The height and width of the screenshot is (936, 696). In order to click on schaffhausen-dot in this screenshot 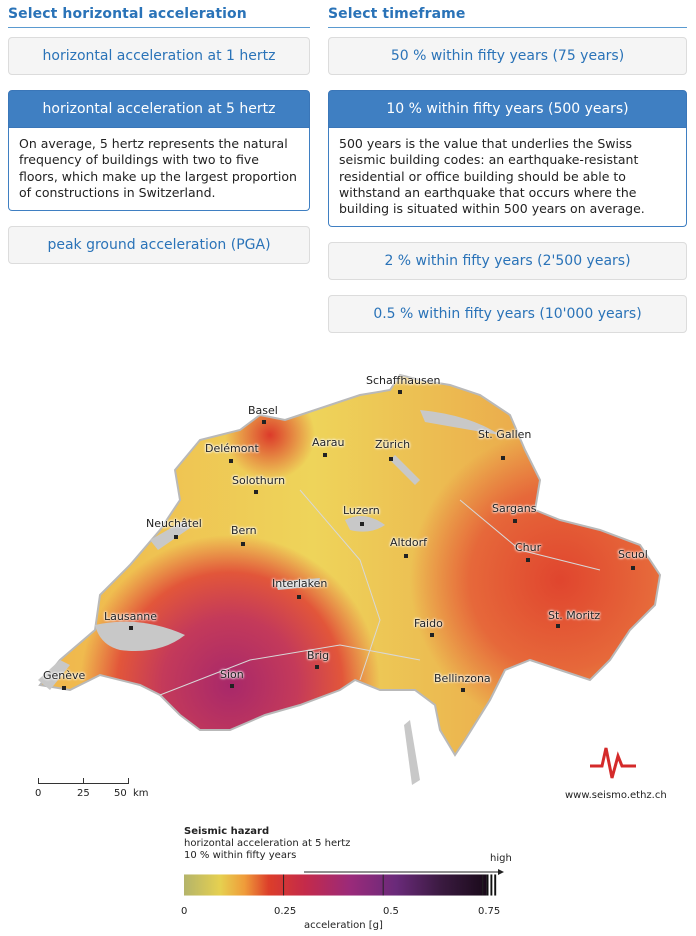, I will do `click(400, 392)`.